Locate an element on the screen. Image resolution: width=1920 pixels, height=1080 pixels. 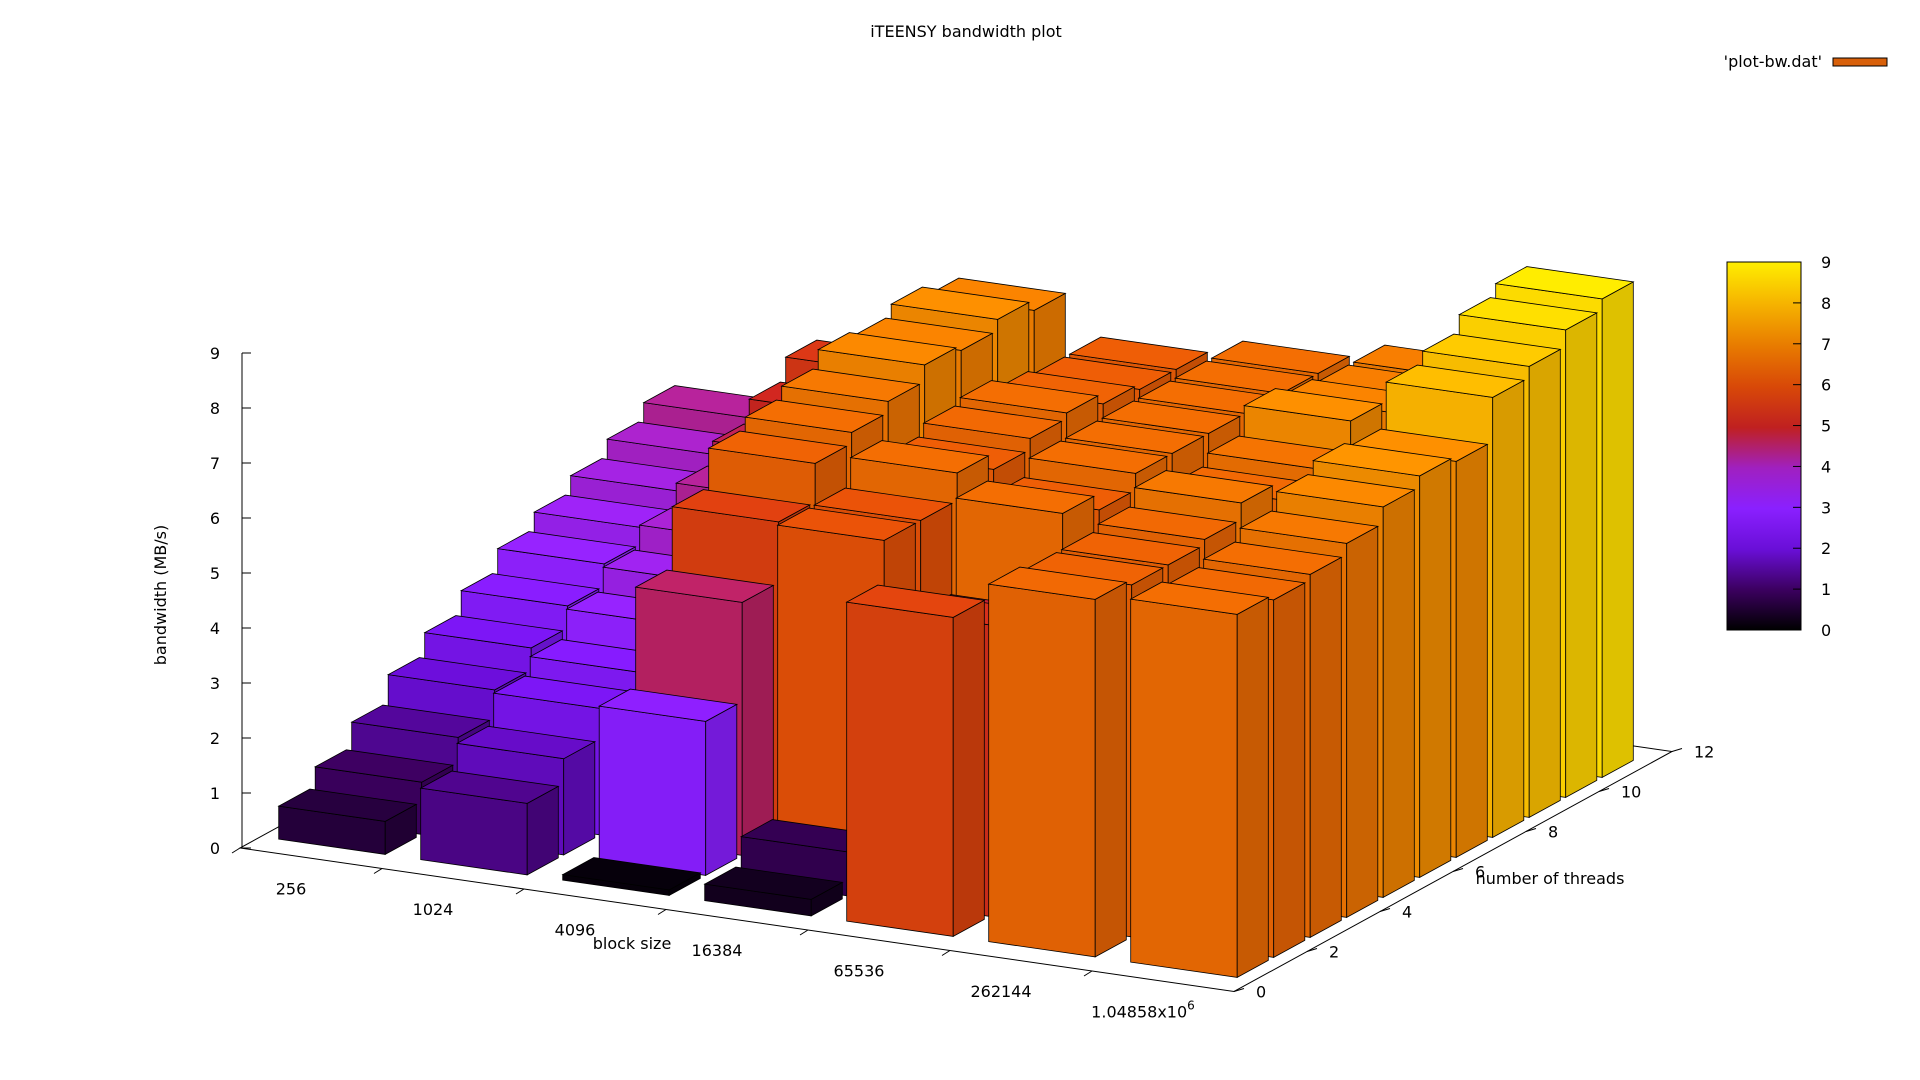
z-tick-label: 8 is located at coordinates (215, 408).